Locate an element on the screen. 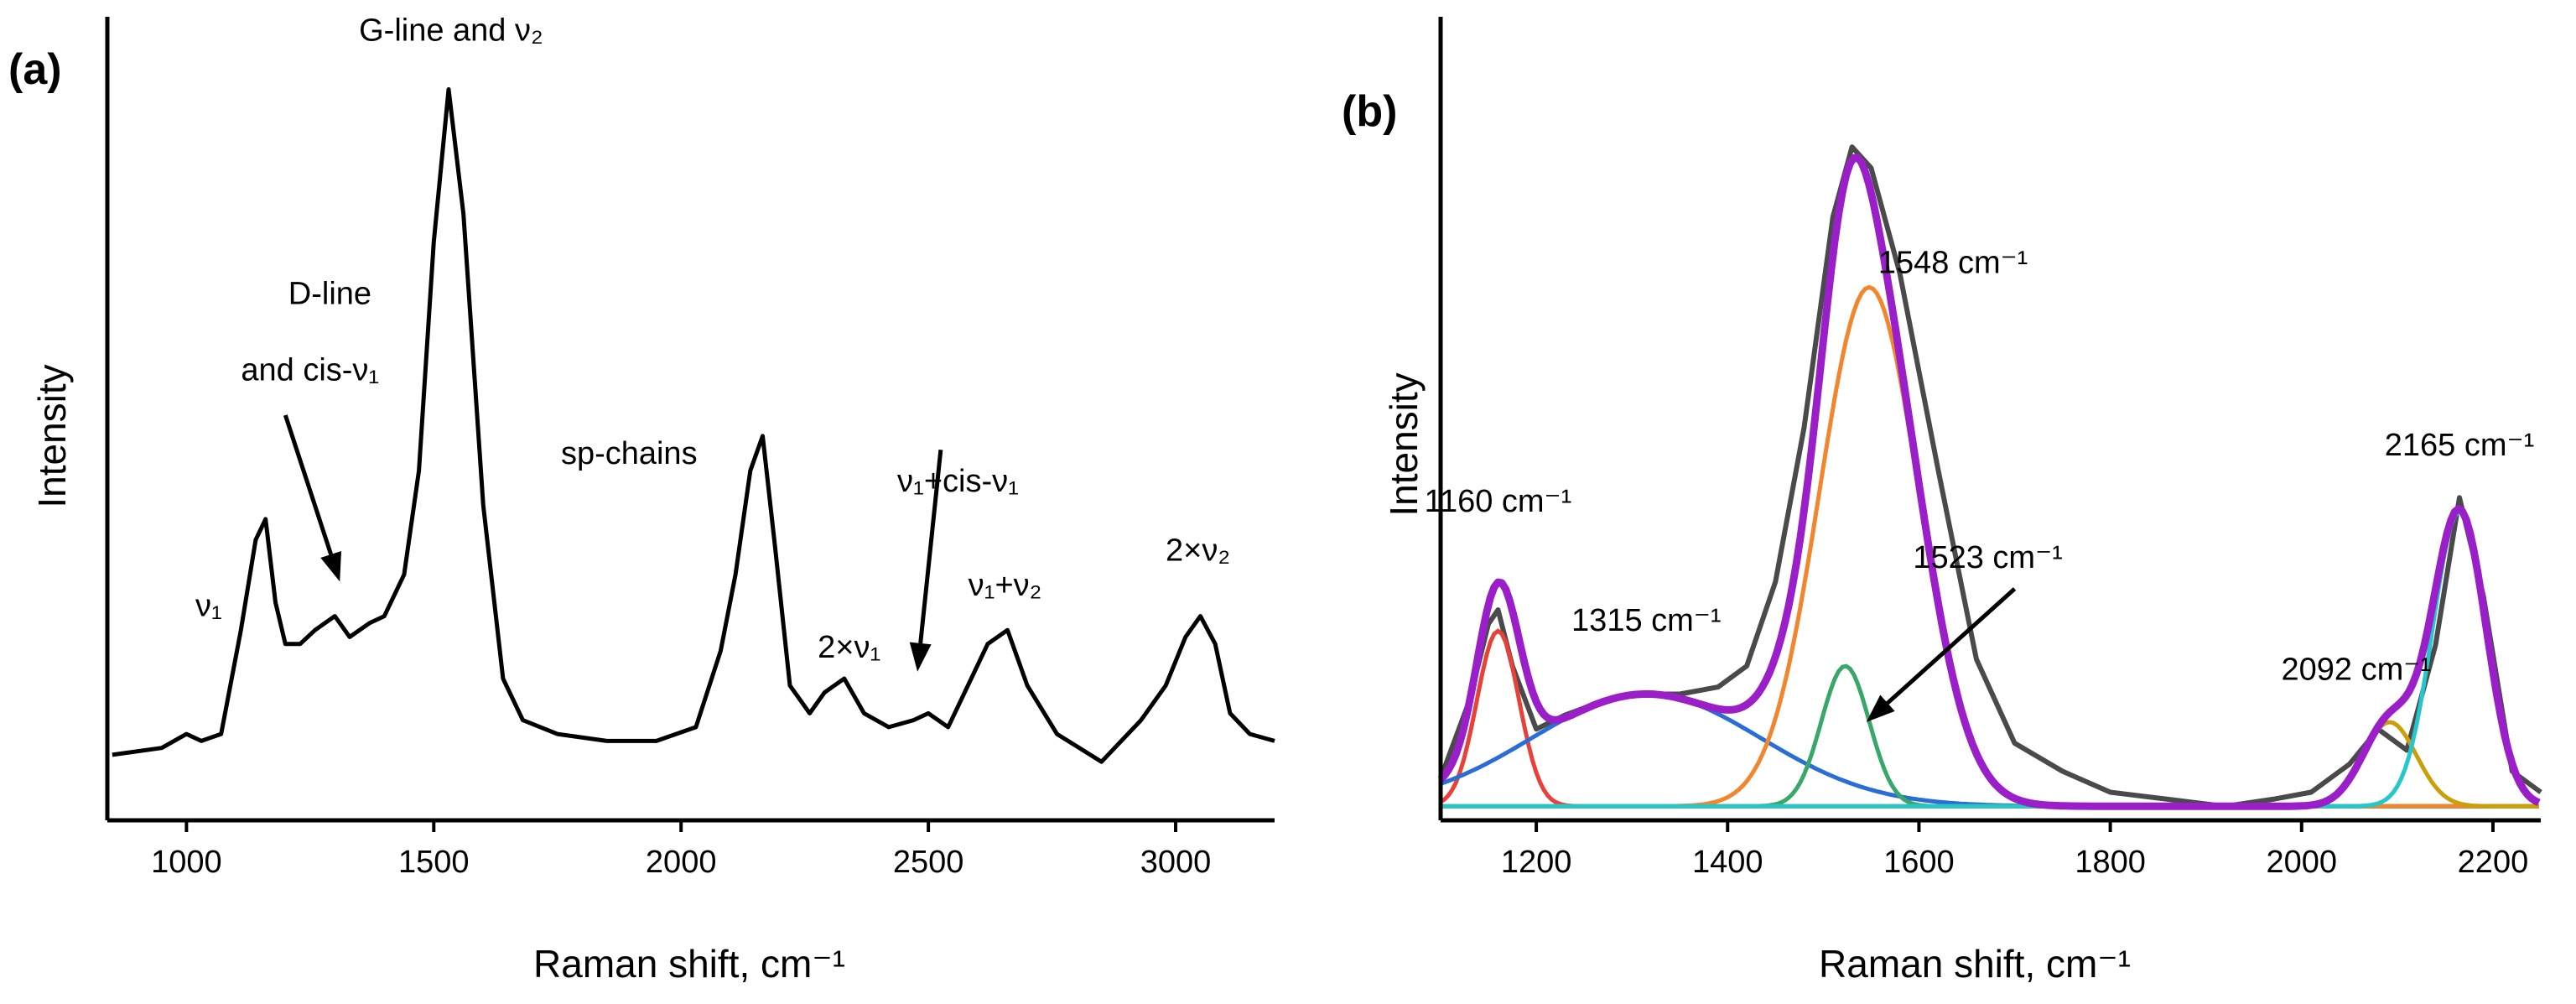  x-tick-label-a: 1000 is located at coordinates (186, 862).